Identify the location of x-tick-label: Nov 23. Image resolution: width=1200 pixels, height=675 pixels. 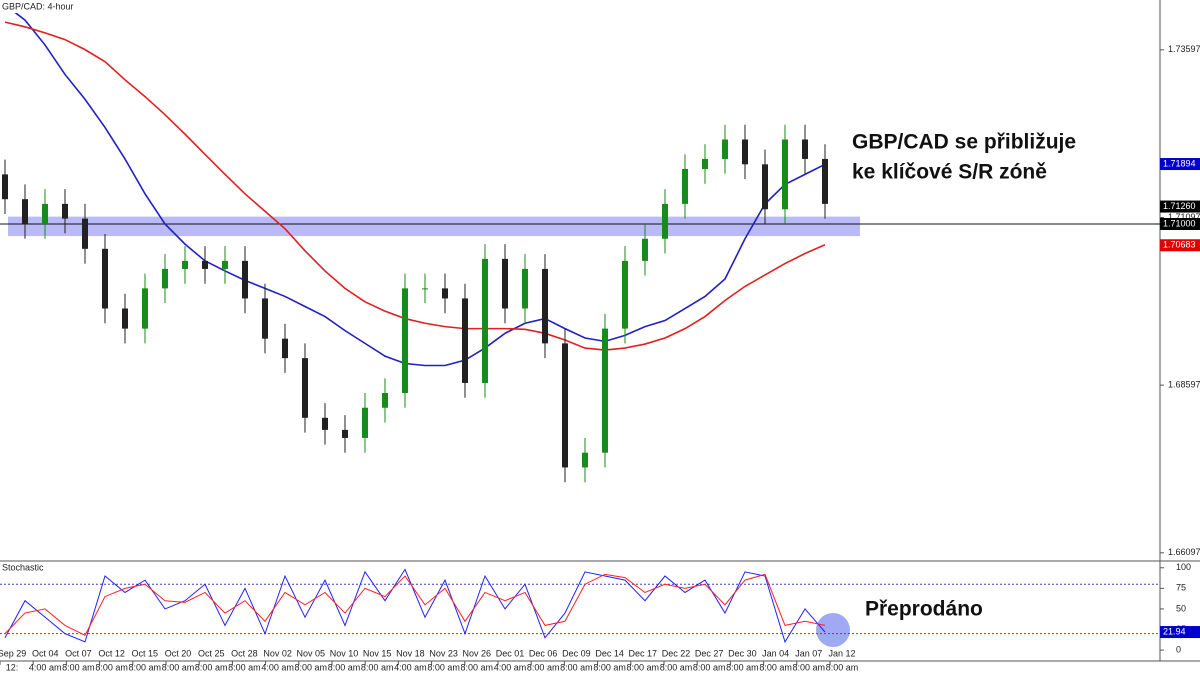
(443, 653).